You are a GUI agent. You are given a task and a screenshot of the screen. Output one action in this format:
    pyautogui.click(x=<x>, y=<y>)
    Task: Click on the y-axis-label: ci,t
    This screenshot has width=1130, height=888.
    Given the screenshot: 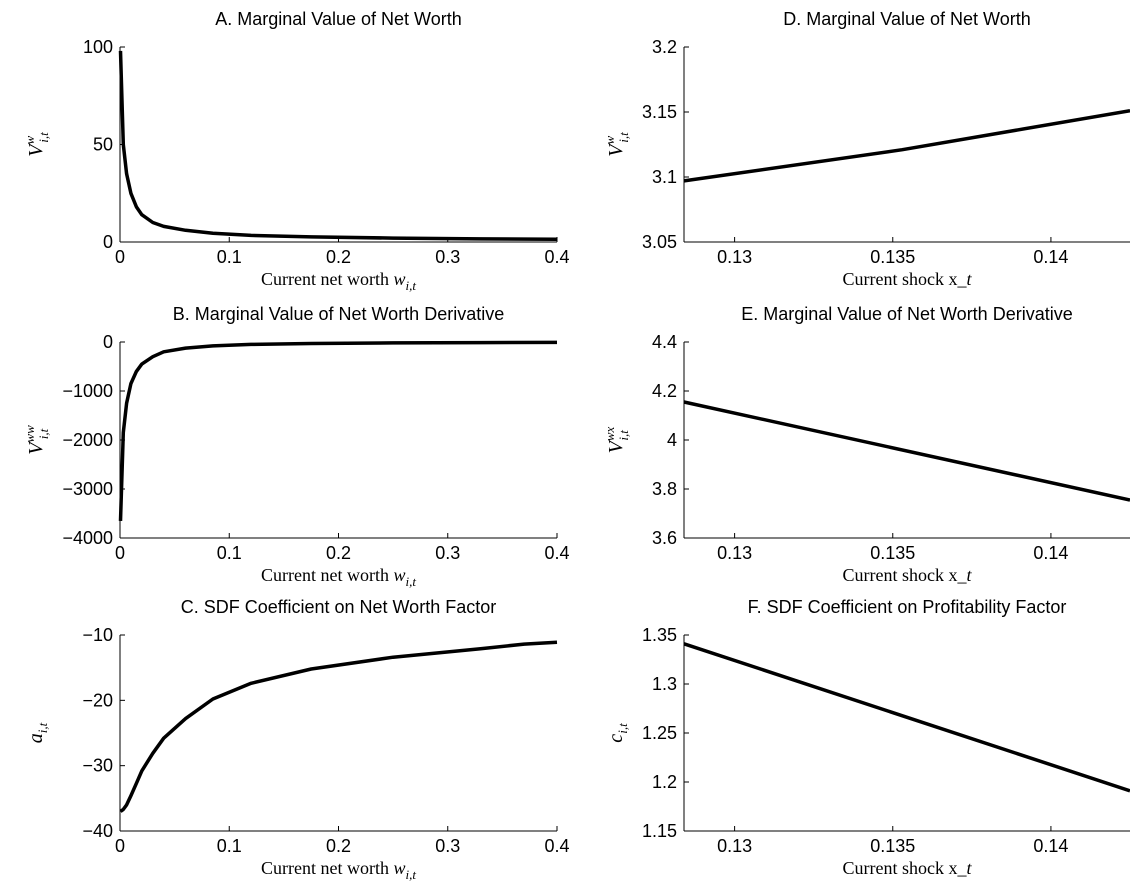 What is the action you would take?
    pyautogui.click(x=617, y=733)
    